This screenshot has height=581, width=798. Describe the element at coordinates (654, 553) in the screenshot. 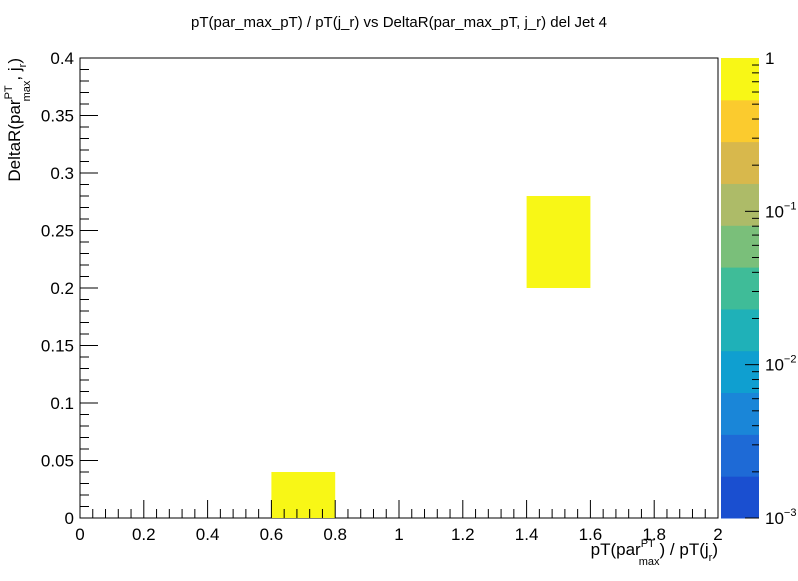

I see `x-axis-title: pT(parPT max) / pT(jr)` at that location.